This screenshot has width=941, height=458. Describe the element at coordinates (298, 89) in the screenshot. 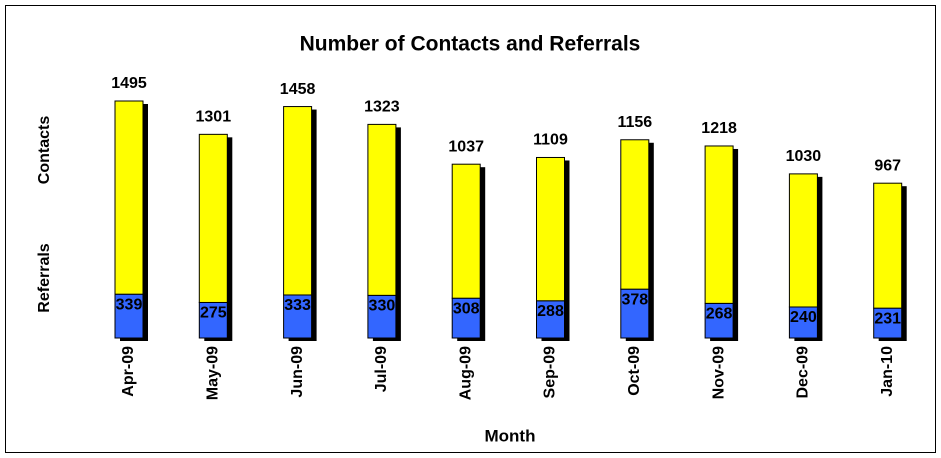

I see `value-label: 1458` at that location.